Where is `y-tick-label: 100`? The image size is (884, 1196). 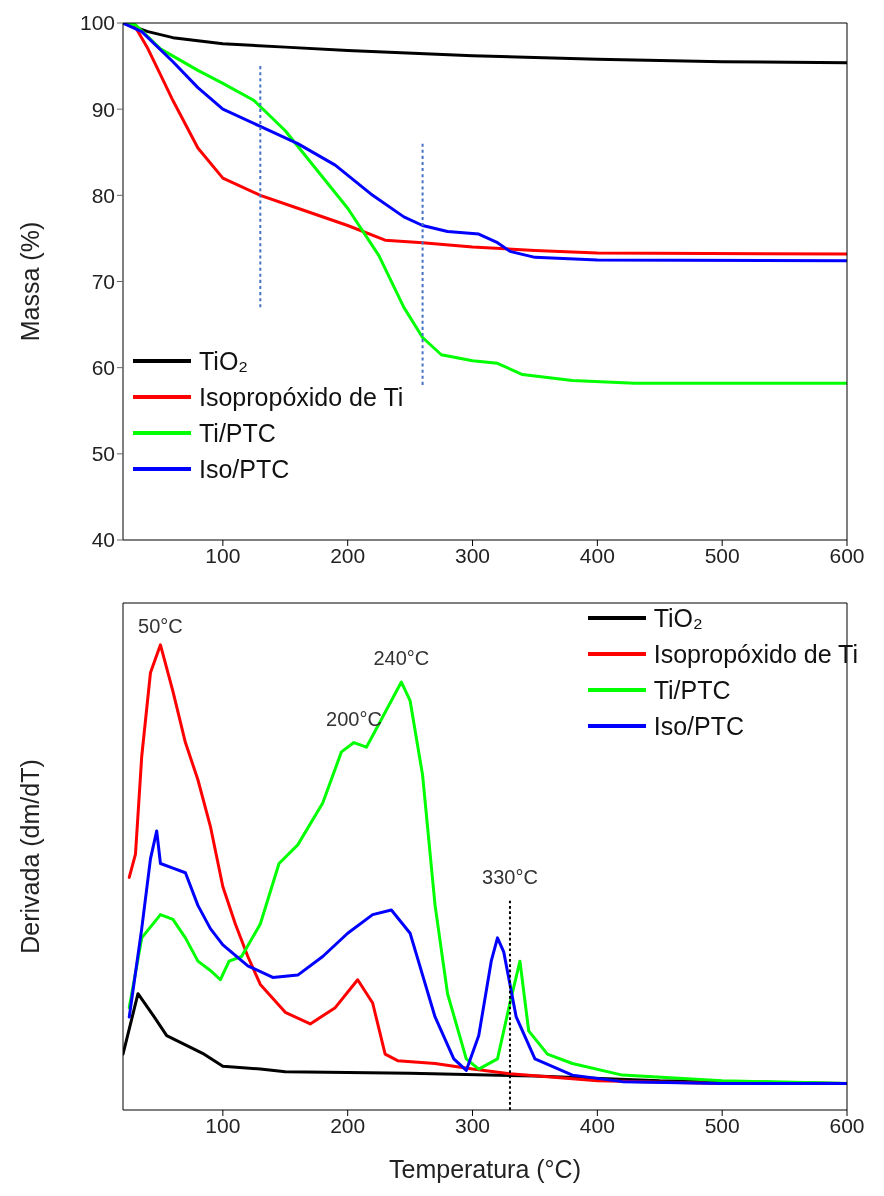
y-tick-label: 100 is located at coordinates (97, 23).